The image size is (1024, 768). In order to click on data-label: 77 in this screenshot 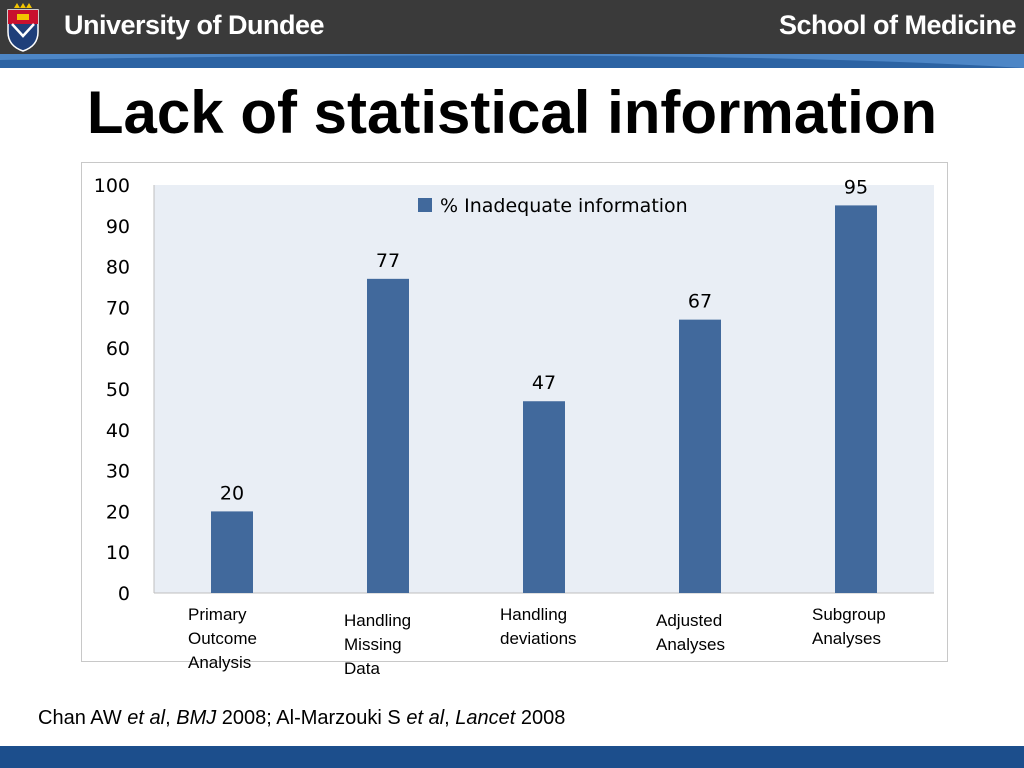, I will do `click(388, 261)`.